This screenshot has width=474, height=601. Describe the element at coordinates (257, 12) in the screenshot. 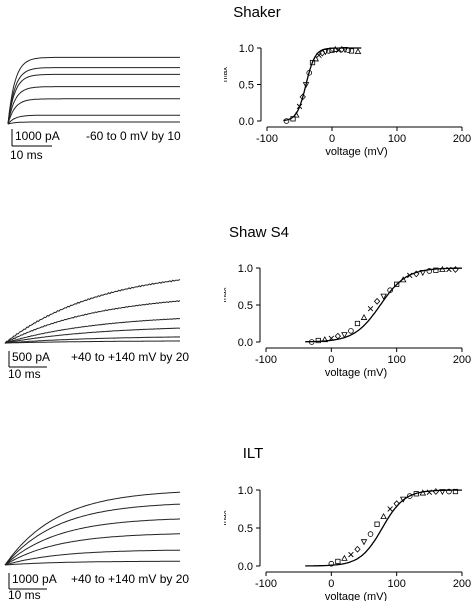

I see `panel-title: Shaker` at that location.